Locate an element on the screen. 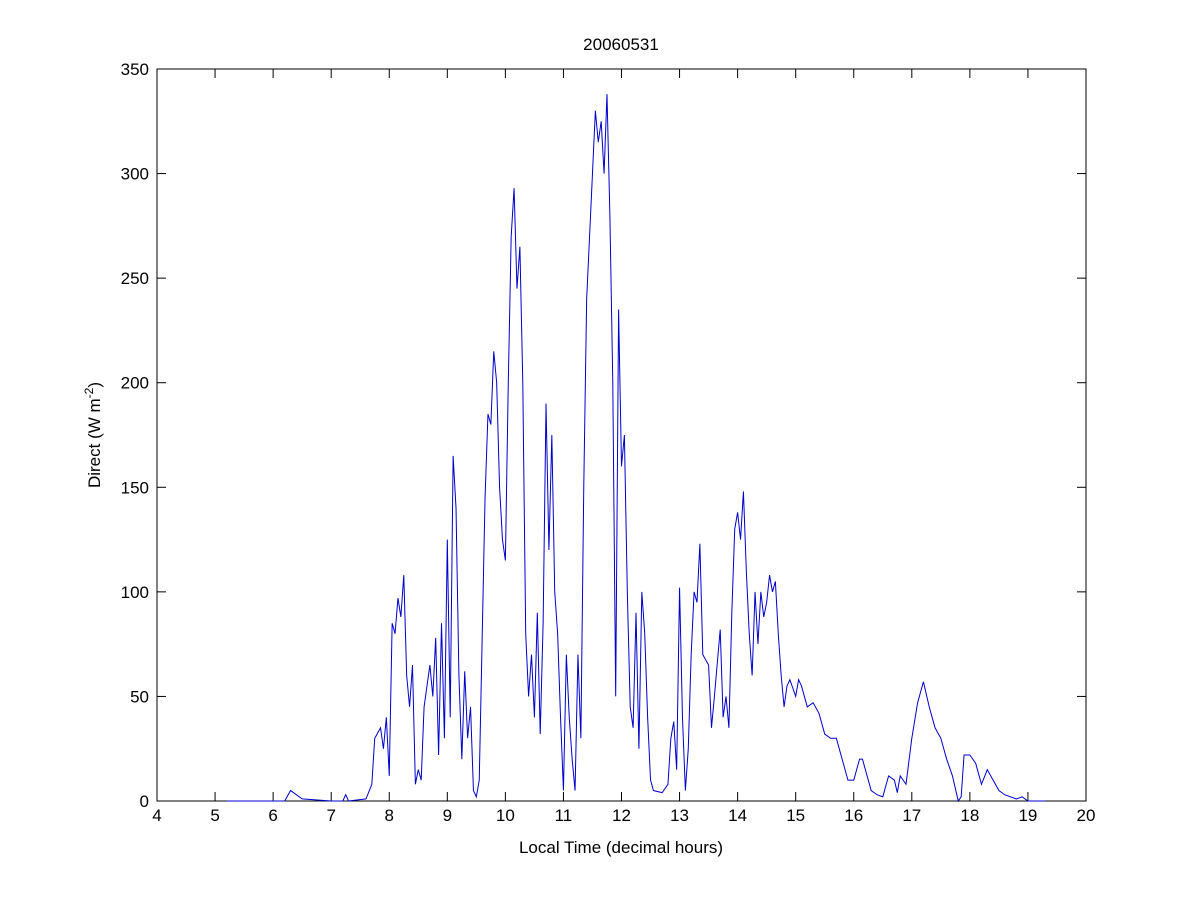 Image resolution: width=1200 pixels, height=900 pixels. x-tick-label: 16 is located at coordinates (853, 815).